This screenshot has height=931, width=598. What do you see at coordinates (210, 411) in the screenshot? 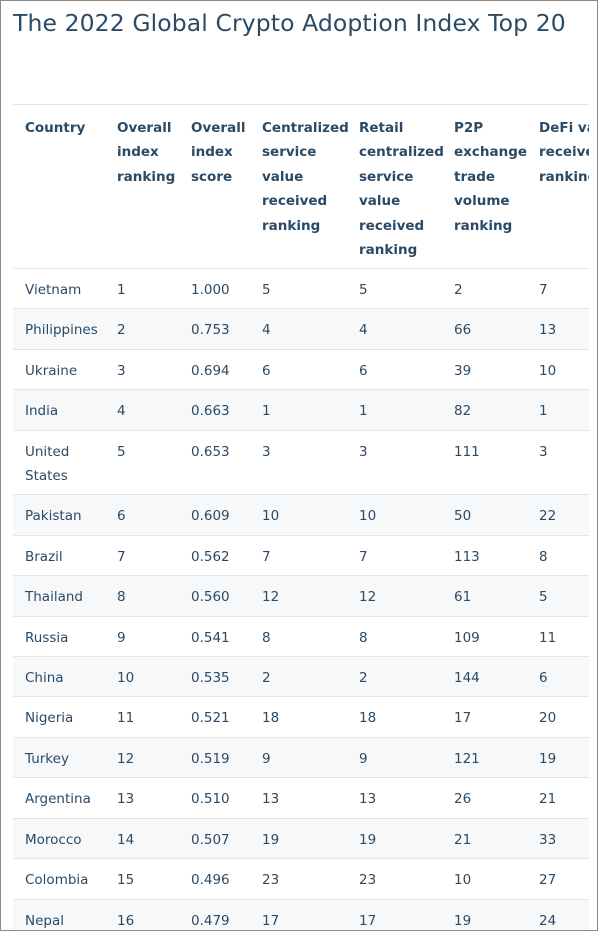
I see `overall-score-cell: 0.663` at bounding box center [210, 411].